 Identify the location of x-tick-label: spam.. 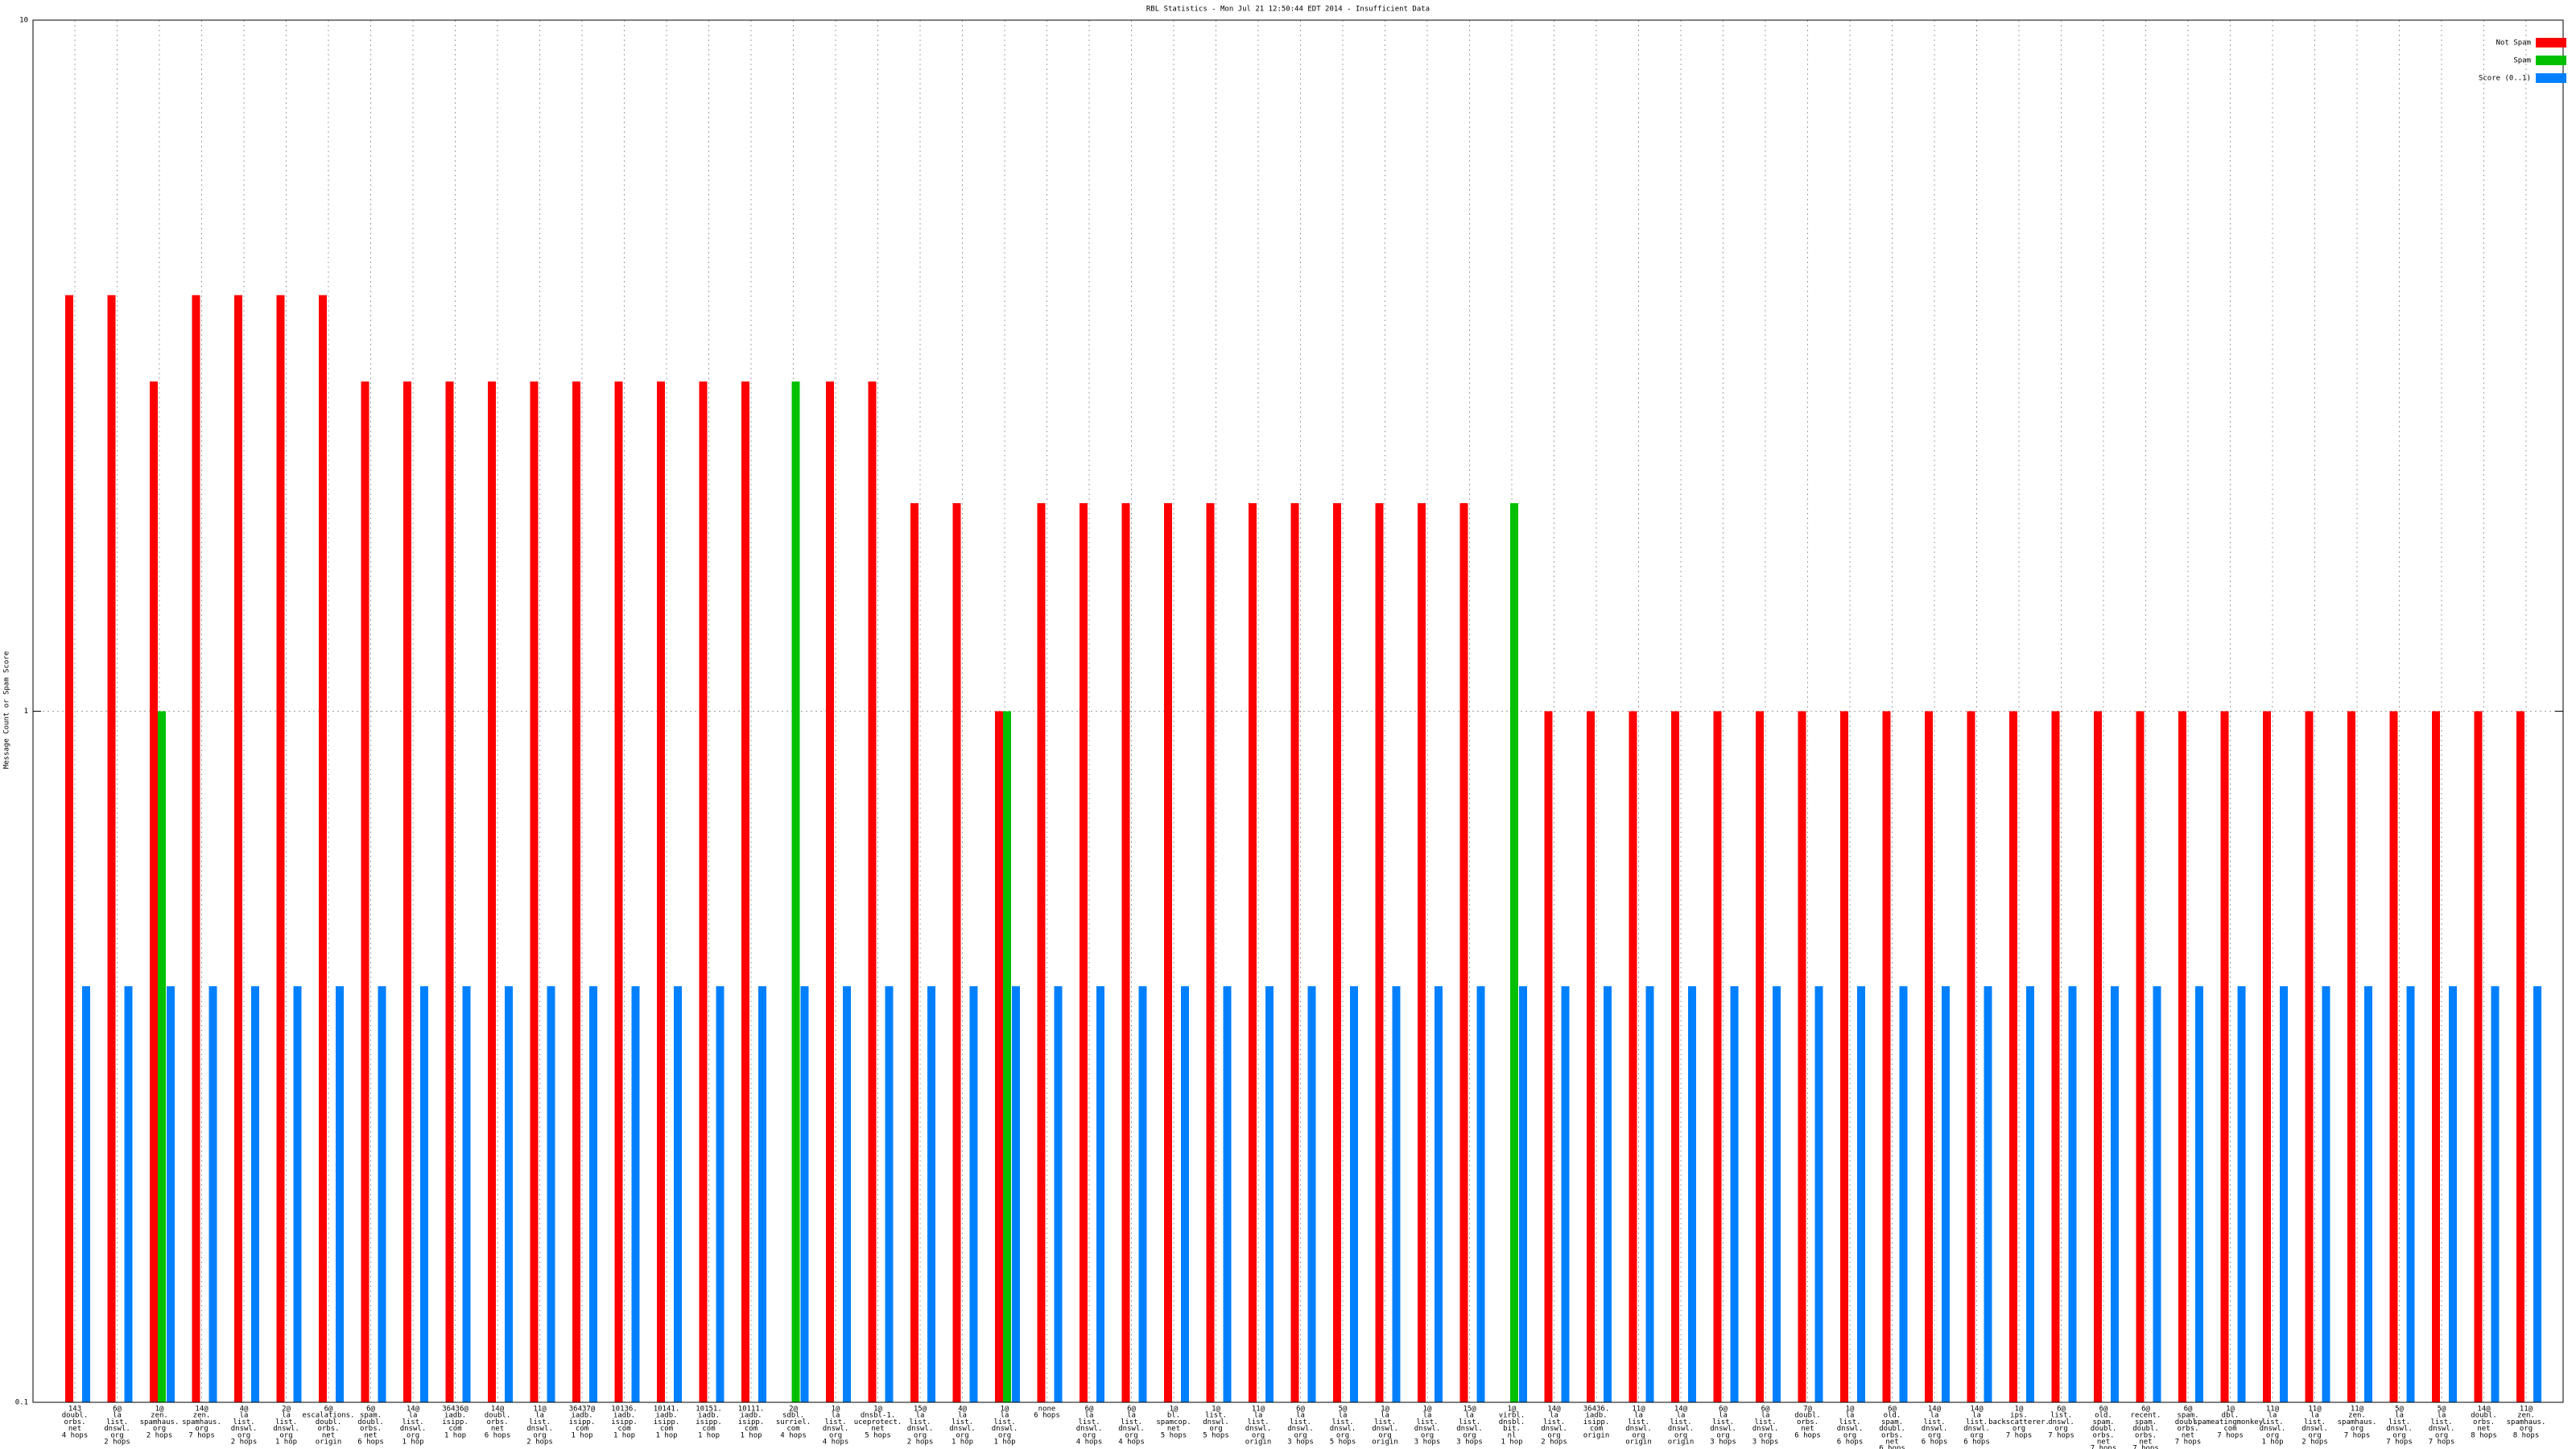
(1892, 1422).